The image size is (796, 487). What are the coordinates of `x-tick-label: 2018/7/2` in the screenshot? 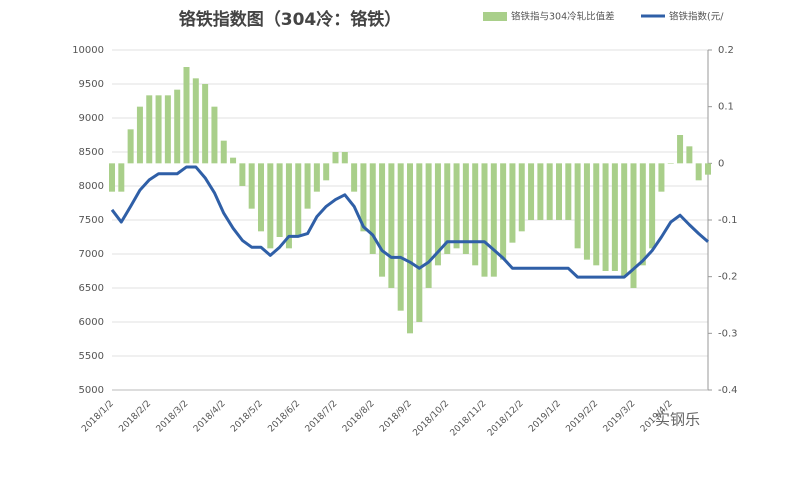 It's located at (322, 417).